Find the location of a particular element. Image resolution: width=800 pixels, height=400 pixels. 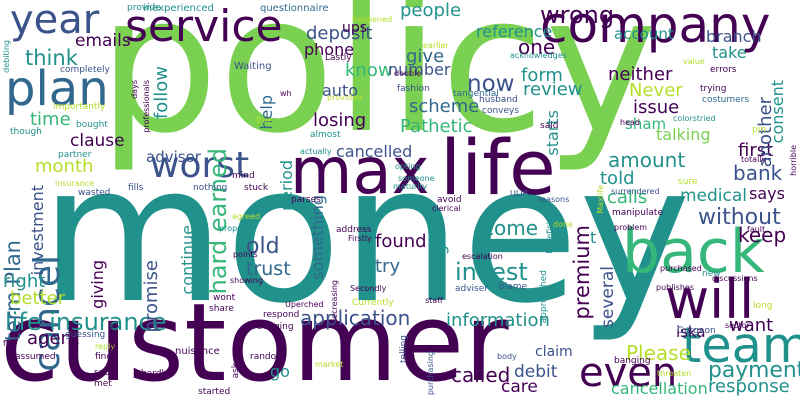

word-never: Never is located at coordinates (656, 90).